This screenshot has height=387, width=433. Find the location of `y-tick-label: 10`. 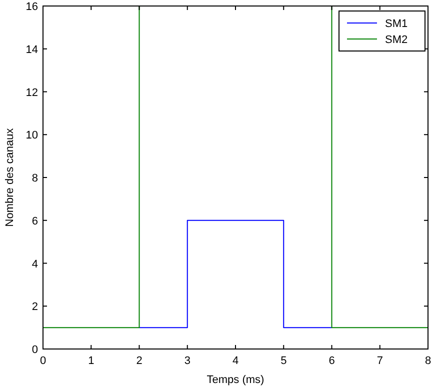

y-tick-label: 10 is located at coordinates (32, 136).